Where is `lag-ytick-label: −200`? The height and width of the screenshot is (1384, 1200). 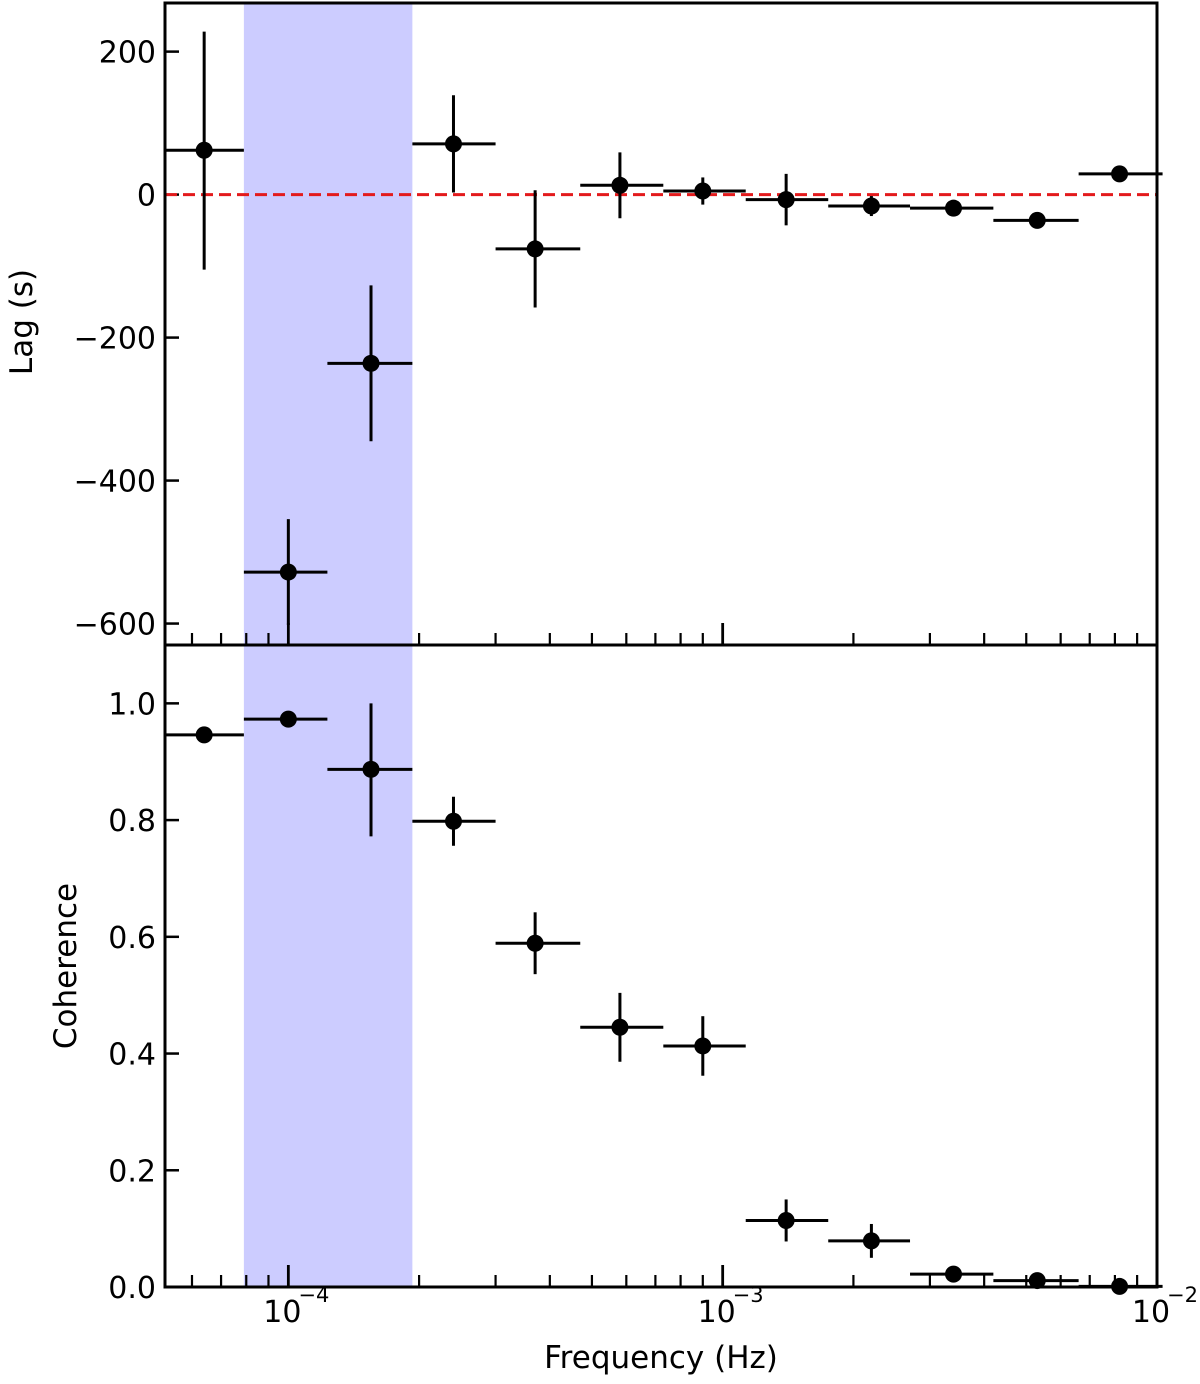 lag-ytick-label: −200 is located at coordinates (115, 339).